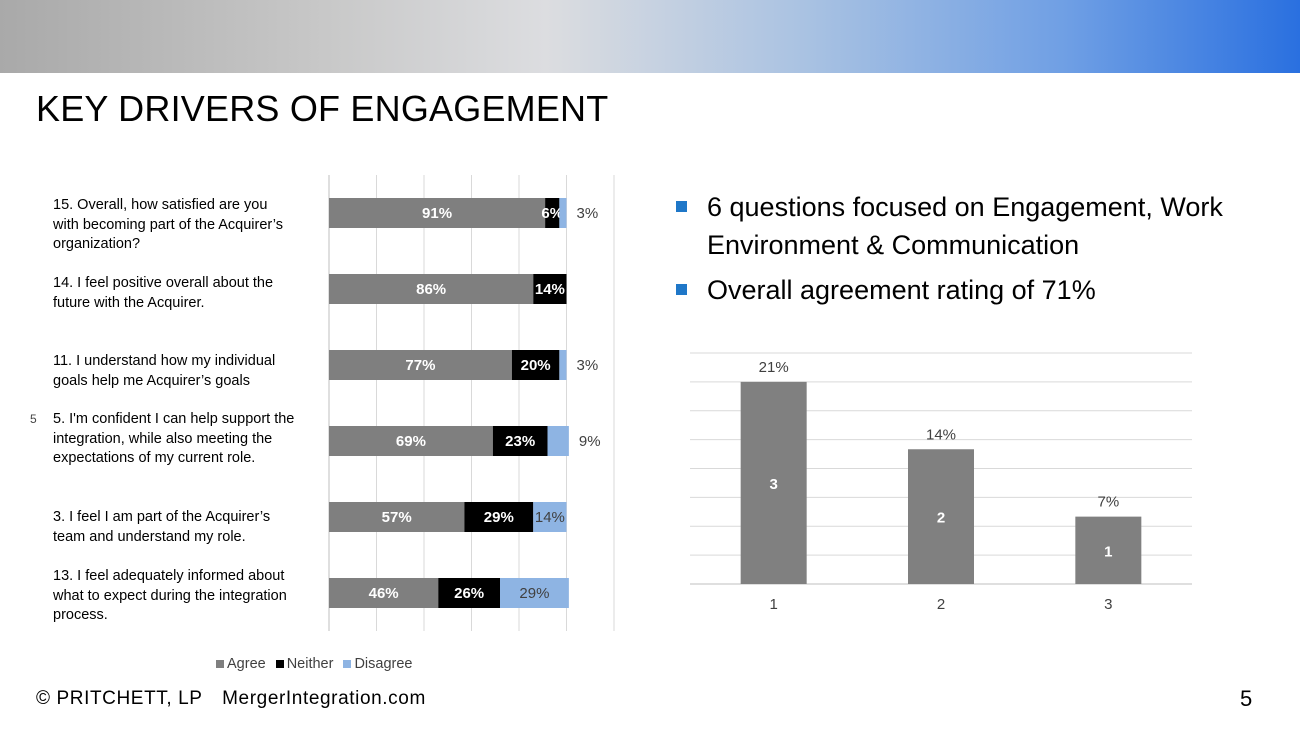  What do you see at coordinates (169, 576) in the screenshot?
I see `question-label-line: 13. I feel adequately informed about` at bounding box center [169, 576].